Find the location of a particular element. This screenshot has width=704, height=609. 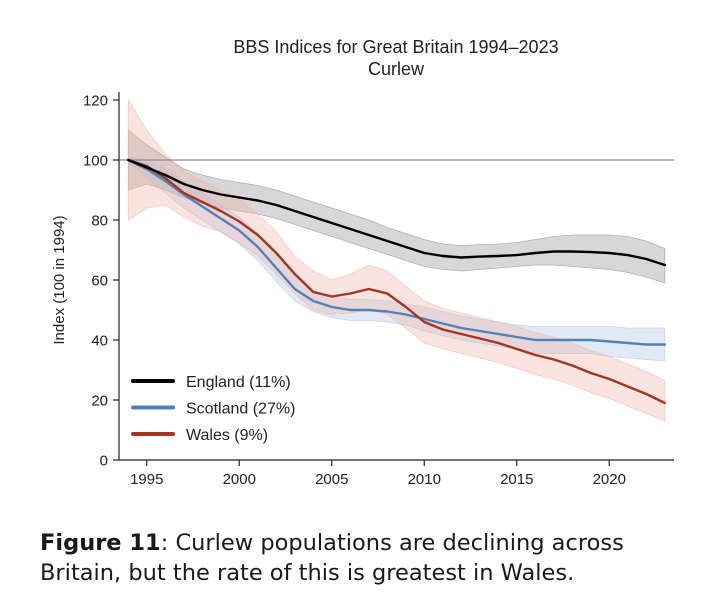

y-tick-label: 100 is located at coordinates (95, 161).